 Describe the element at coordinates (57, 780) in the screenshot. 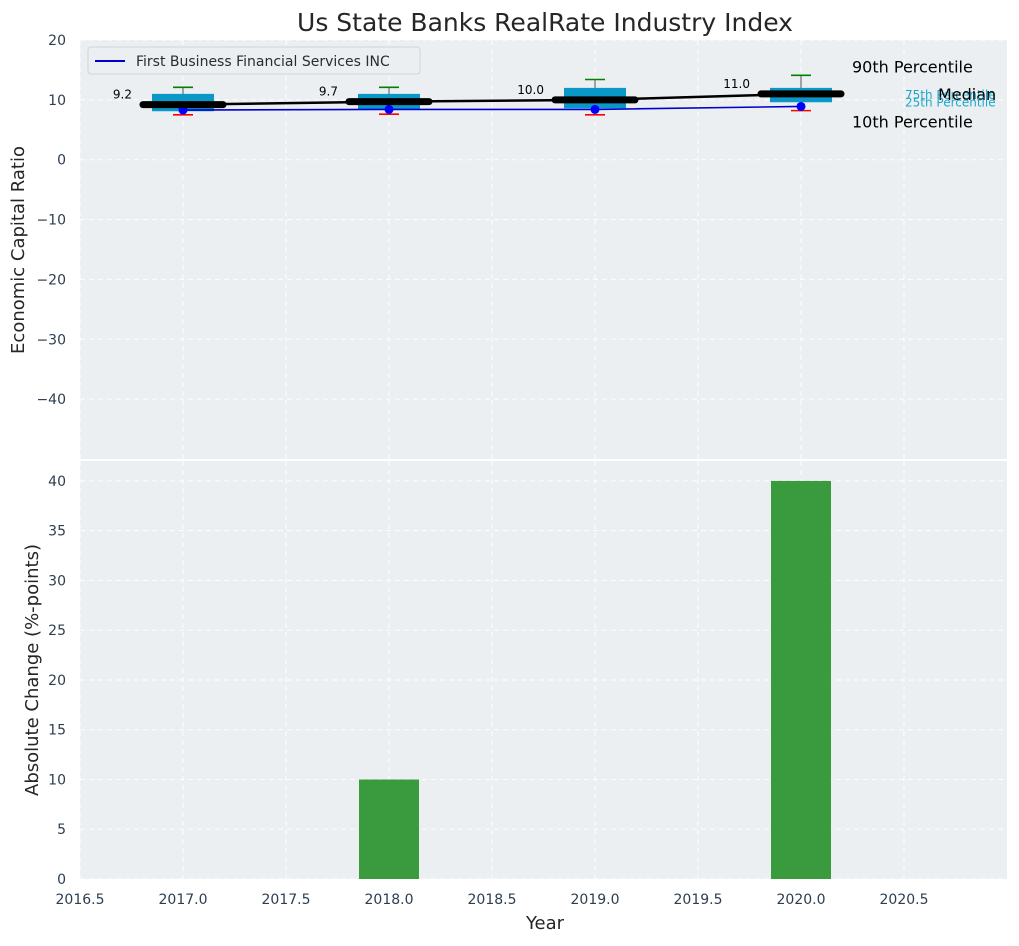

I see `bottom-y-tick-label: 10` at that location.